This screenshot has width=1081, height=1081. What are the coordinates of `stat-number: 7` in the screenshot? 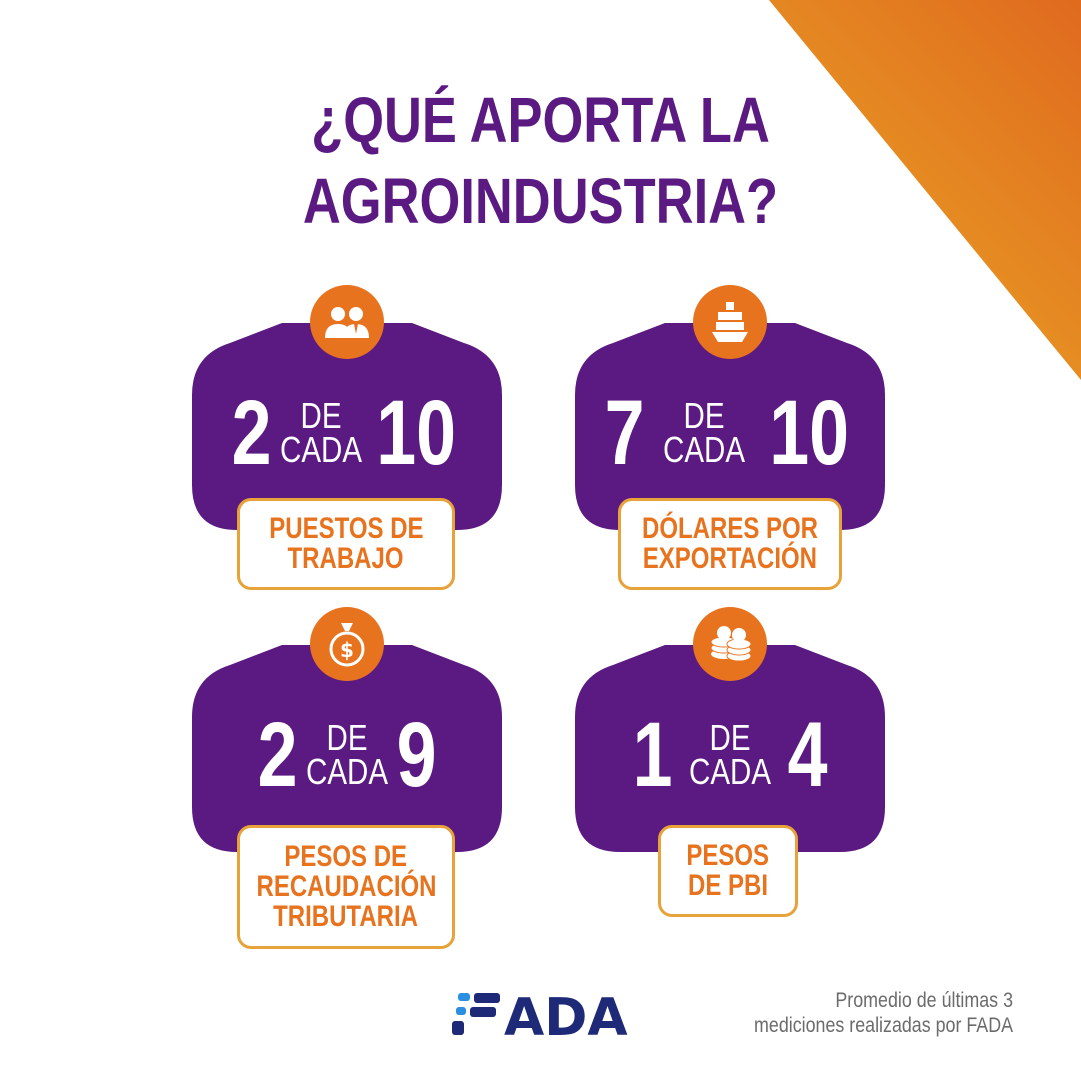 It's located at (624, 433).